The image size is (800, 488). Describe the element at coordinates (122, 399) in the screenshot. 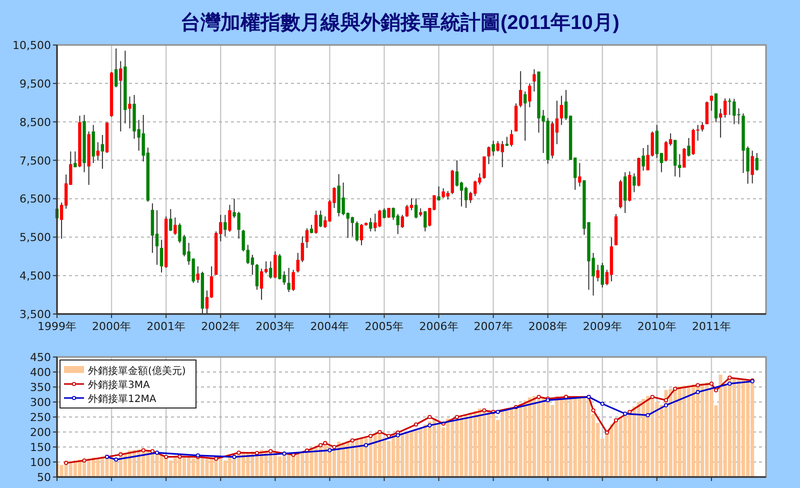

I see `legend-label: 外銷接單12MA` at that location.